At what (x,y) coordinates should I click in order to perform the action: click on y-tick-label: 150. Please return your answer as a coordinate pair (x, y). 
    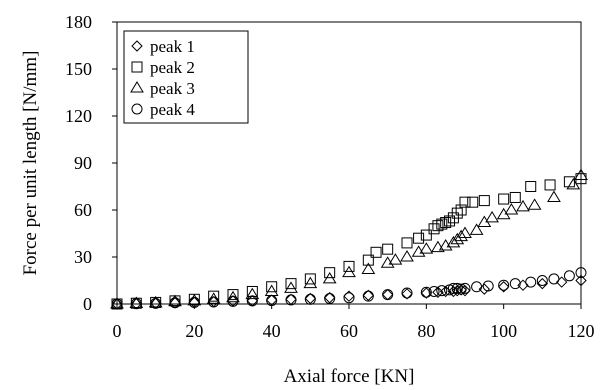
    Looking at the image, I should click on (78, 69).